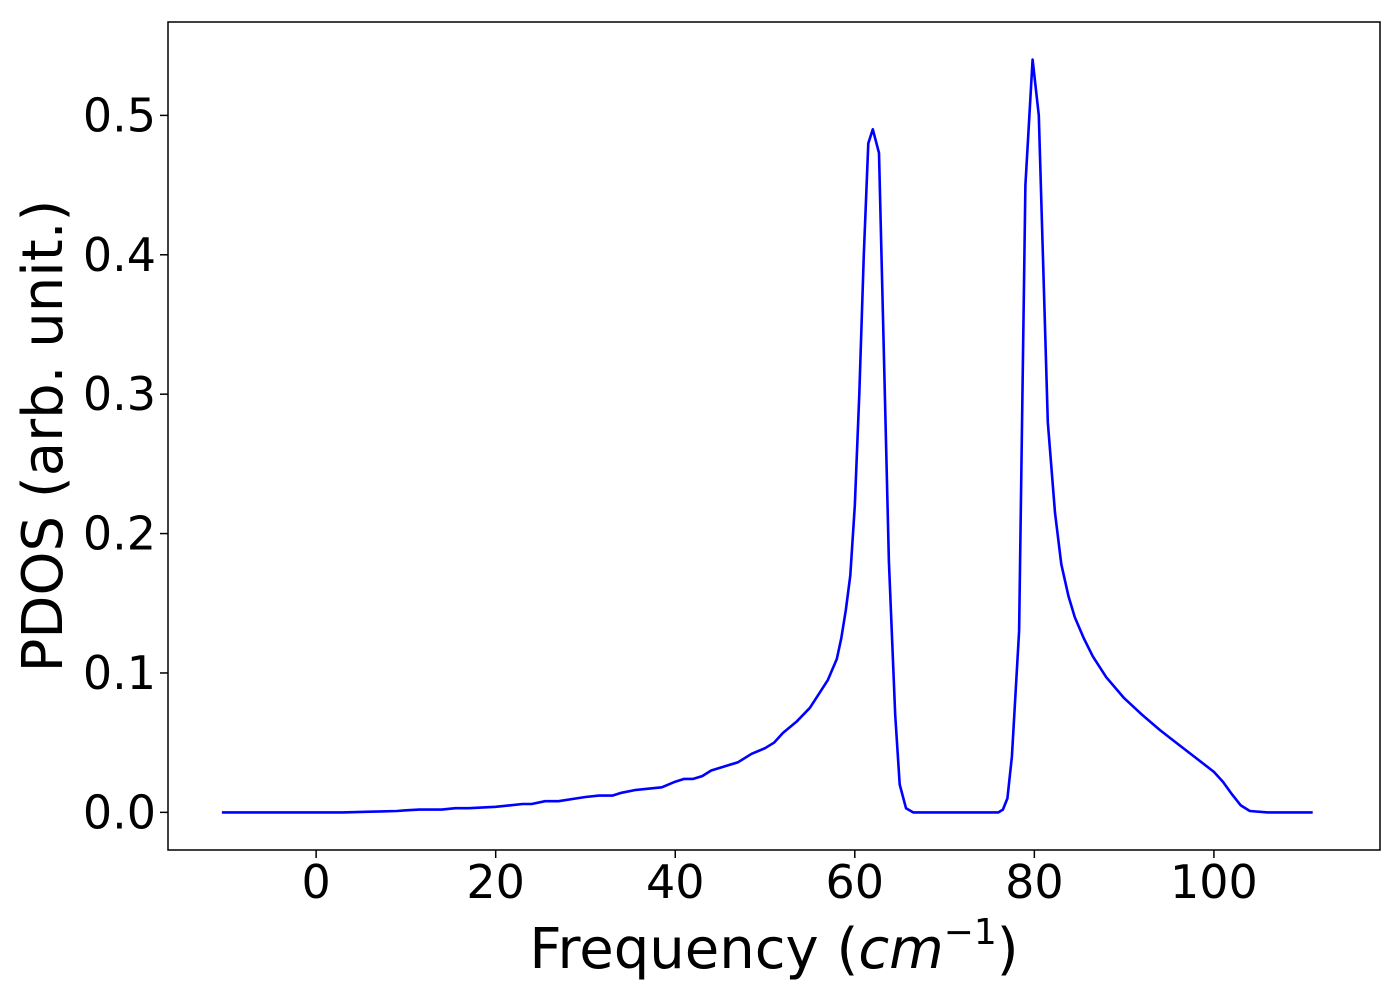 This screenshot has width=1400, height=1000. Describe the element at coordinates (119, 255) in the screenshot. I see `y-tick-label: 0.4` at that location.